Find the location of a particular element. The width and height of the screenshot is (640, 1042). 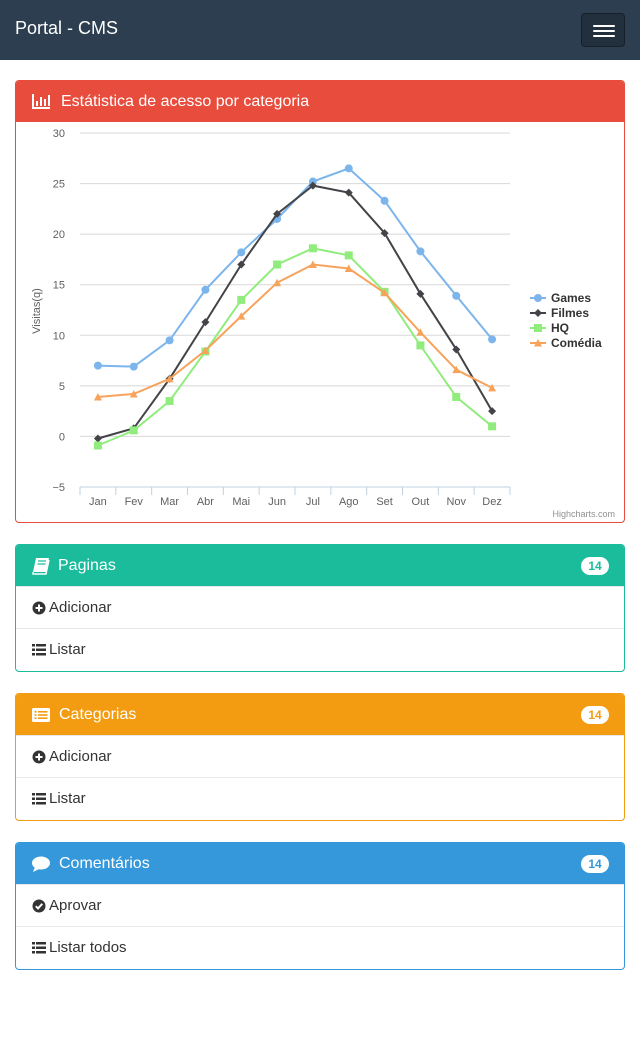

pages-panel-title: Paginas is located at coordinates (87, 565).